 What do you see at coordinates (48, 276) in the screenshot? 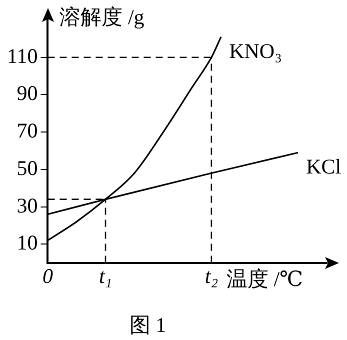
I see `x-tick-label: 0` at bounding box center [48, 276].